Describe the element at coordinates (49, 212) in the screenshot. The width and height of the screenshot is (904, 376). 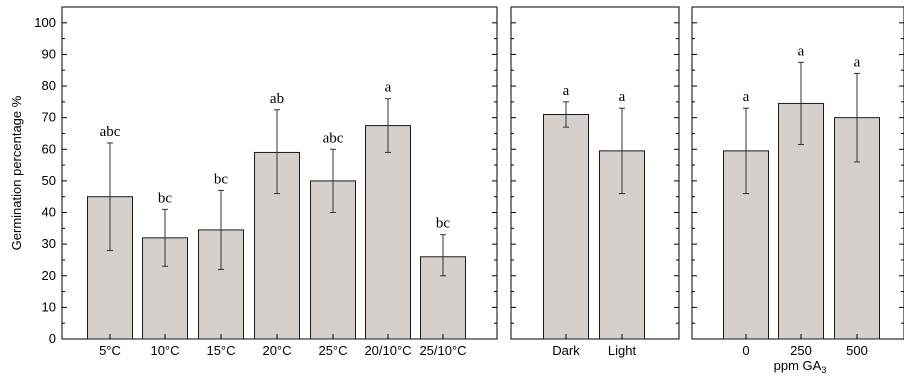
I see `y-tick-label: 40` at that location.